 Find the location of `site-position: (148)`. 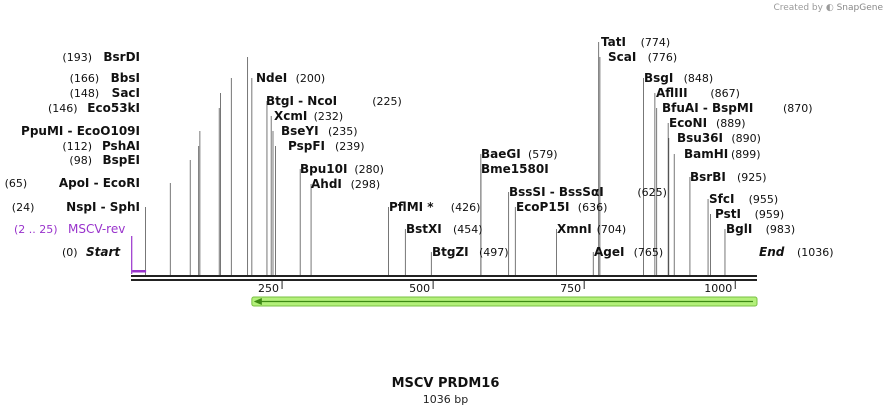

site-position: (148) is located at coordinates (85, 93).